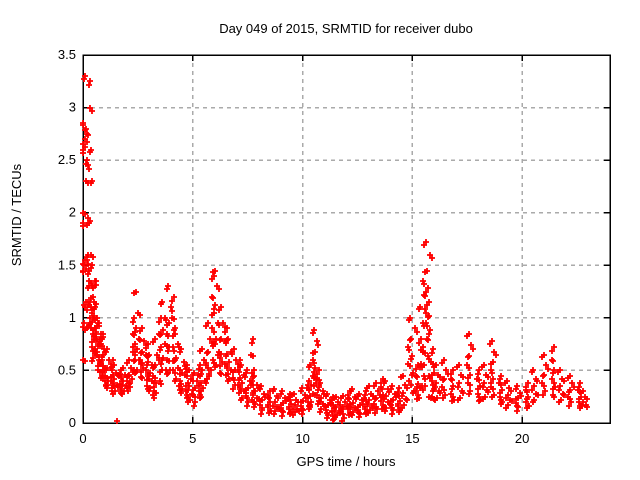  Describe the element at coordinates (72, 212) in the screenshot. I see `y-tick-label: 2` at that location.